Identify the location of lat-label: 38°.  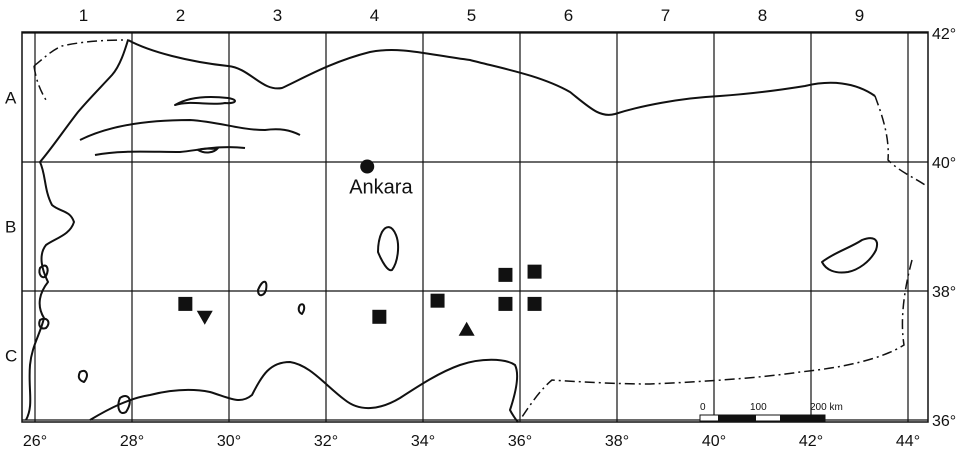
(944, 292).